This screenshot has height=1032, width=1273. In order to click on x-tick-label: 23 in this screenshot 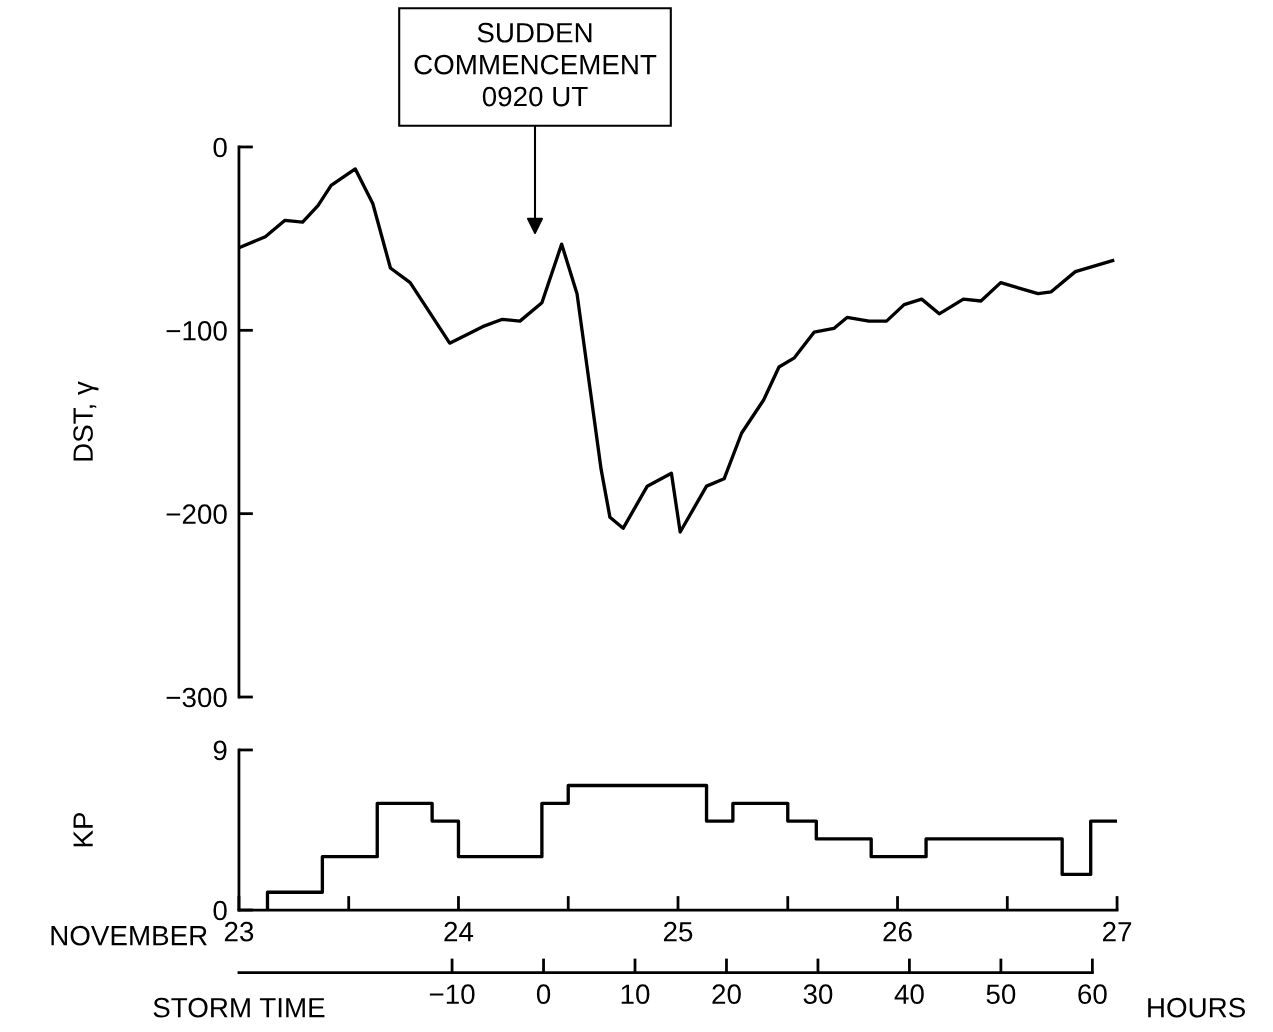, I will do `click(239, 931)`.